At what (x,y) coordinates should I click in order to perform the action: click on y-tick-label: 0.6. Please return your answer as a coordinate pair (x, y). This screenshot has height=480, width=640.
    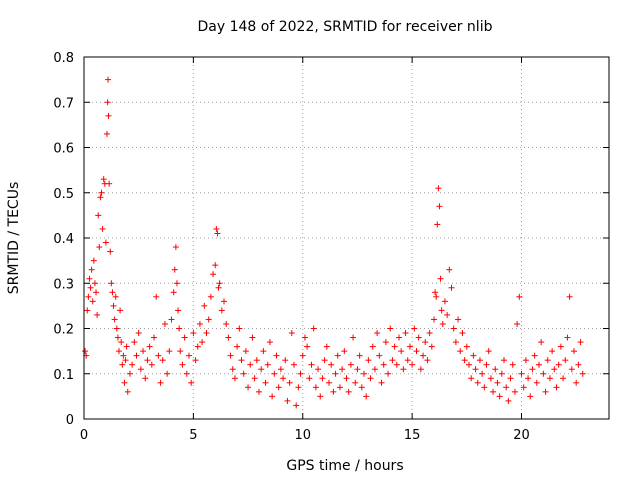
    Looking at the image, I should click on (63, 149).